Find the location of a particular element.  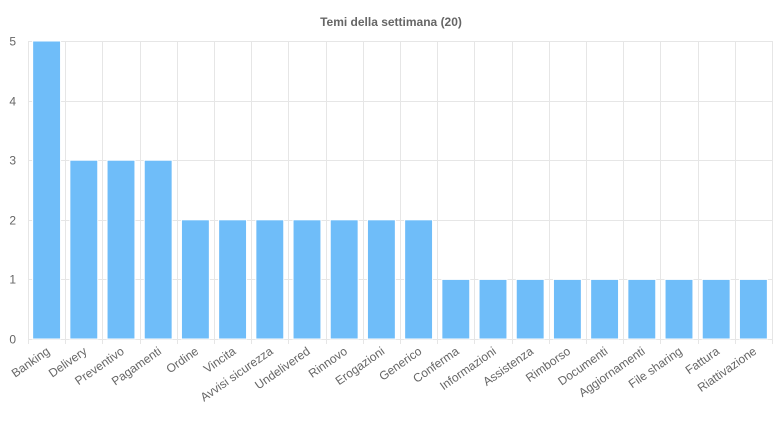

x-tick-label: Ordine is located at coordinates (183, 360).